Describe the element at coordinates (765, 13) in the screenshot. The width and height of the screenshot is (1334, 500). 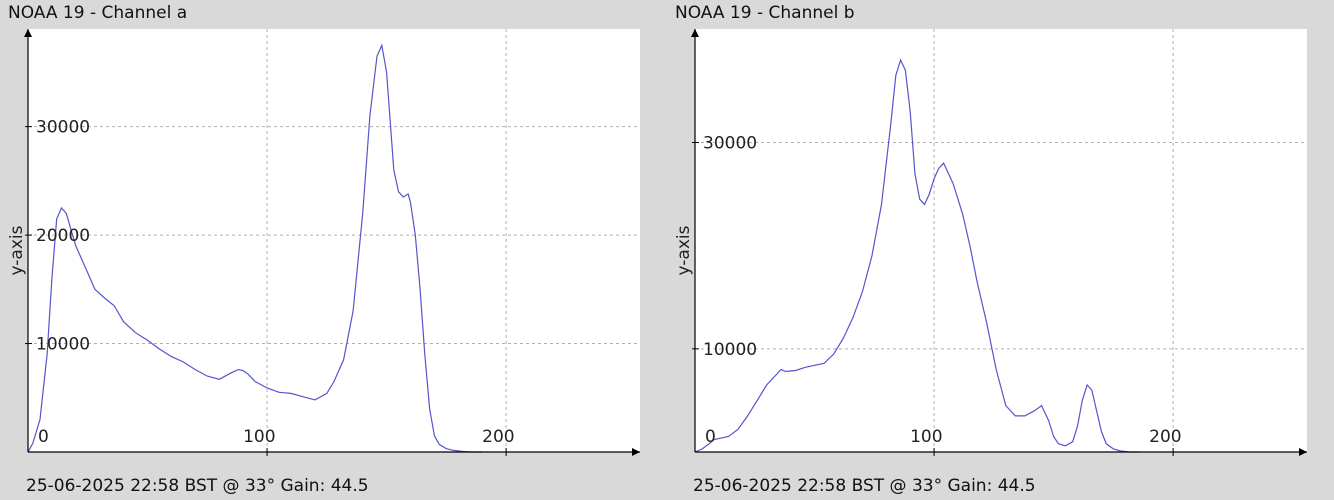
I see `chart-title: NOAA 19 - Channel b` at that location.